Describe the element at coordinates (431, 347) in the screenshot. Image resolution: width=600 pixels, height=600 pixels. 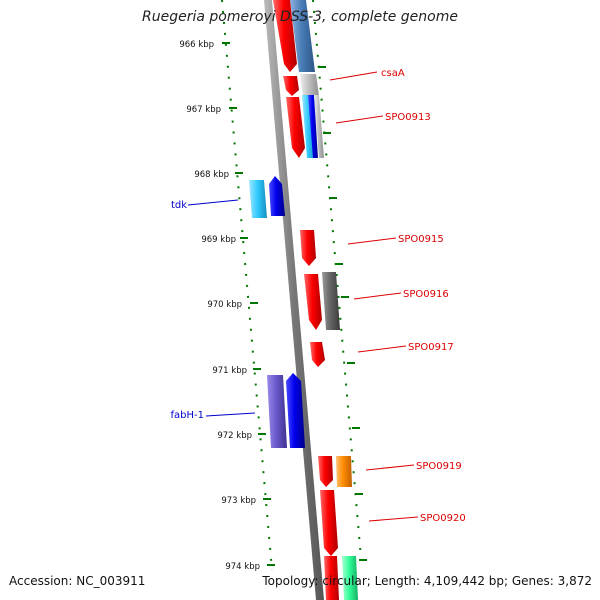
I see `label-SPO0917: SPO0917` at that location.